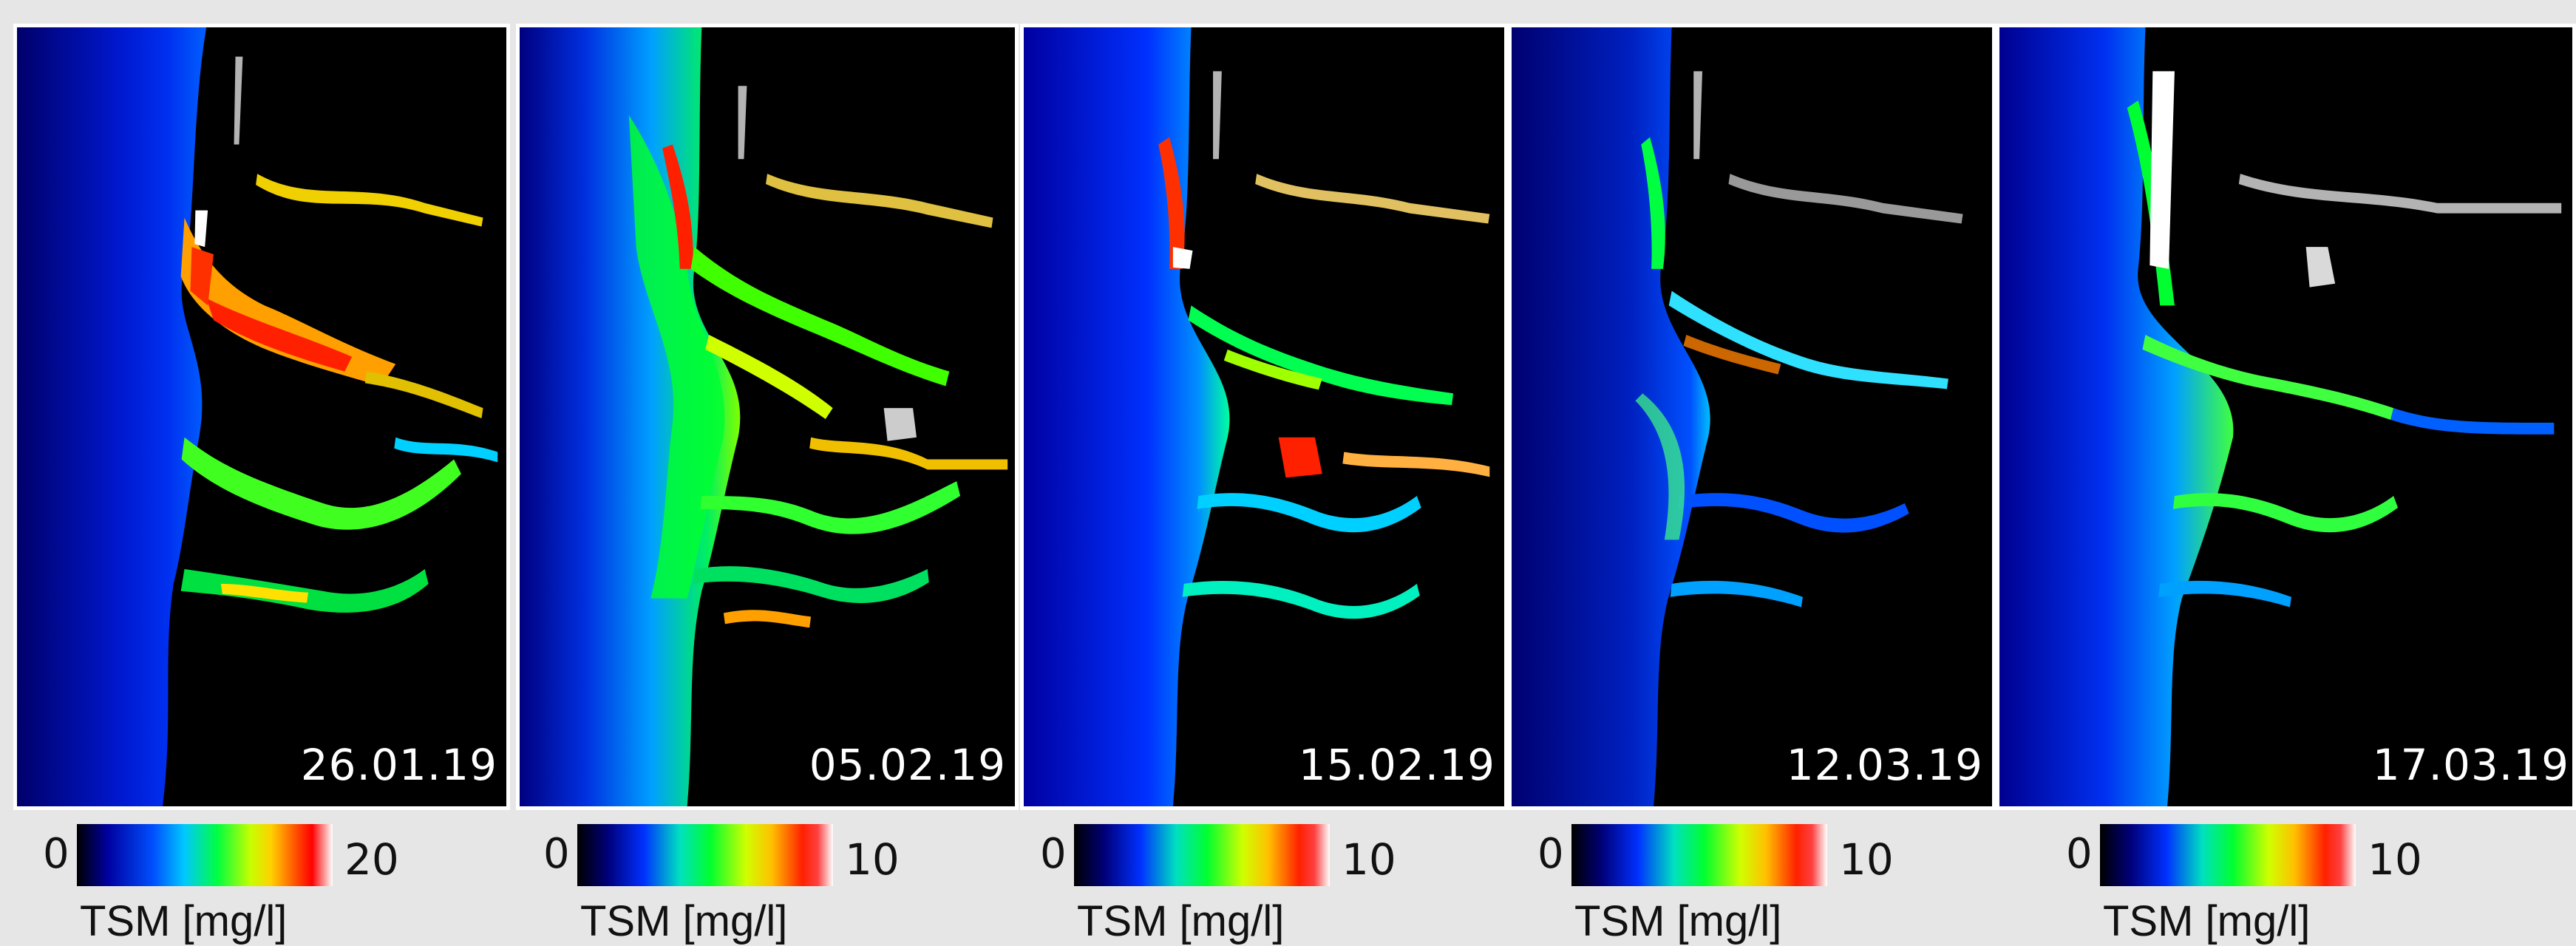 Image resolution: width=2576 pixels, height=946 pixels. Describe the element at coordinates (907, 765) in the screenshot. I see `date-label: 05.02.19` at that location.